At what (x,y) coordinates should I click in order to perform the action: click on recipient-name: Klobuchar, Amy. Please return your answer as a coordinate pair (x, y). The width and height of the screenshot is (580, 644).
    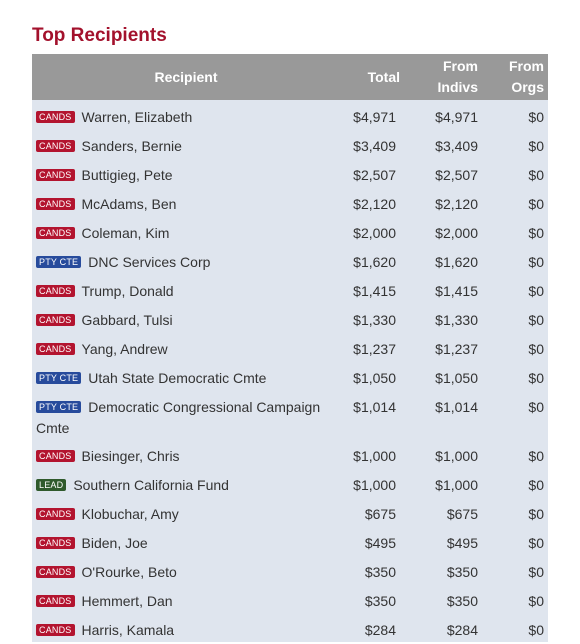
    Looking at the image, I should click on (130, 514).